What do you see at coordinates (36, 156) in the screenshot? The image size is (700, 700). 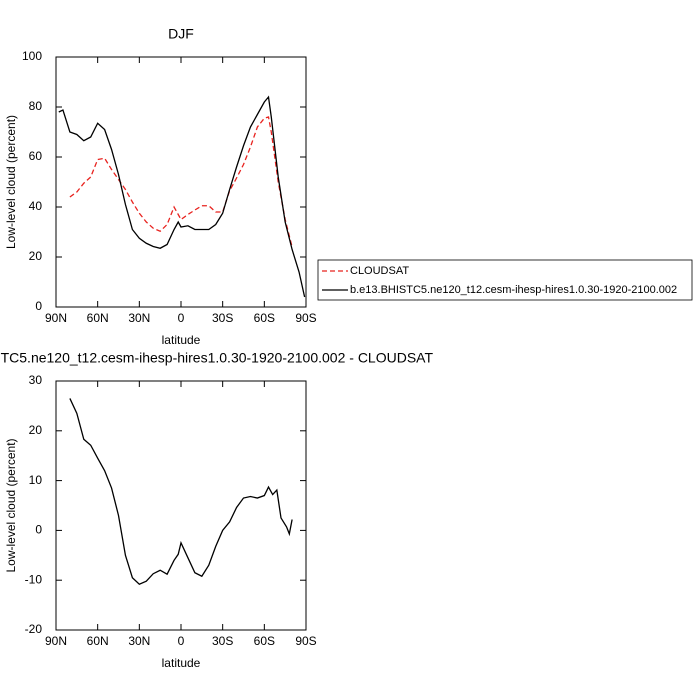 I see `y-tick-label: 60` at bounding box center [36, 156].